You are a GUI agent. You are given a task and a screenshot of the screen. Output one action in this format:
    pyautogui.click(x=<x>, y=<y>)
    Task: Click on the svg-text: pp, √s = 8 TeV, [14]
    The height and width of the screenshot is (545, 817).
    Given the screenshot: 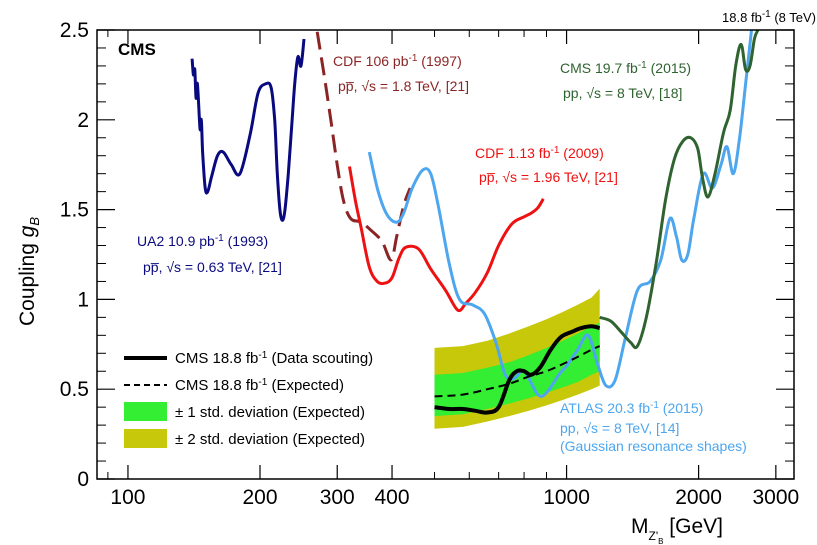 What is the action you would take?
    pyautogui.click(x=619, y=428)
    